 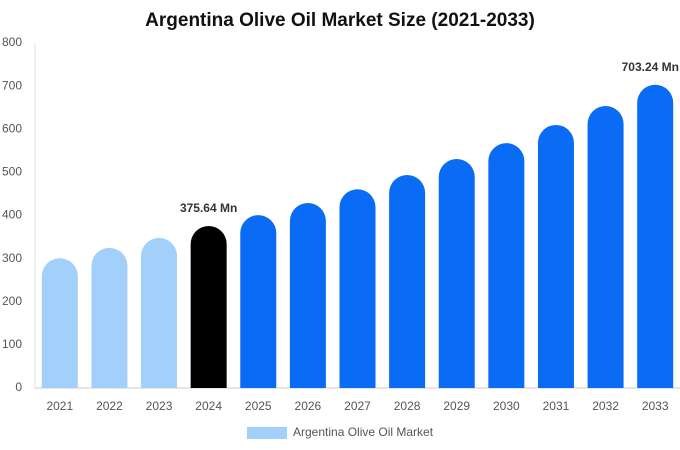 I want to click on data-label: 375.64 Mn, so click(x=208, y=208).